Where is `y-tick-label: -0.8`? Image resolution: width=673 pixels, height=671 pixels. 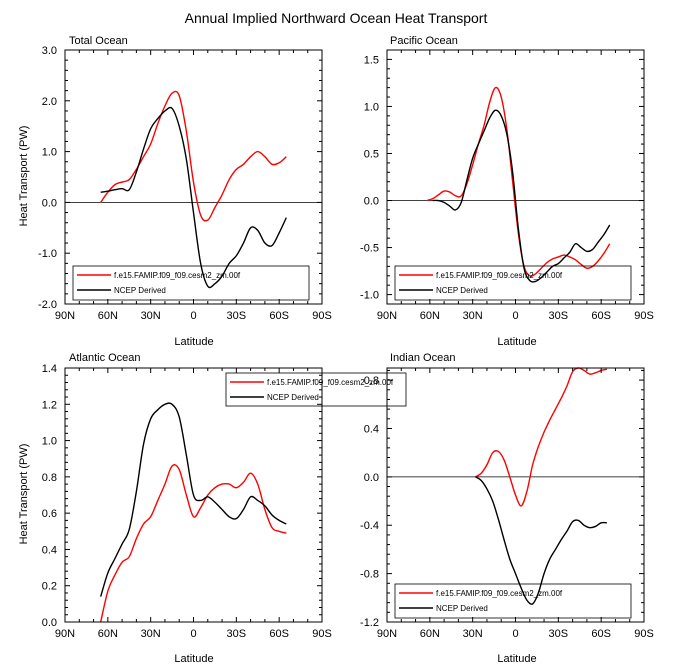 y-tick-label: -0.8 is located at coordinates (369, 575).